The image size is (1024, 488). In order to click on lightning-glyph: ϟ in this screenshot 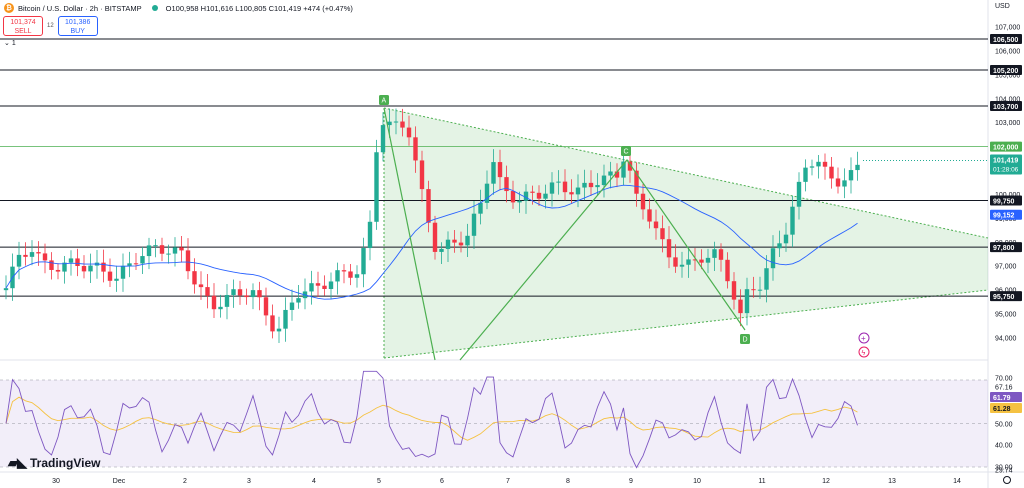, I will do `click(864, 353)`.